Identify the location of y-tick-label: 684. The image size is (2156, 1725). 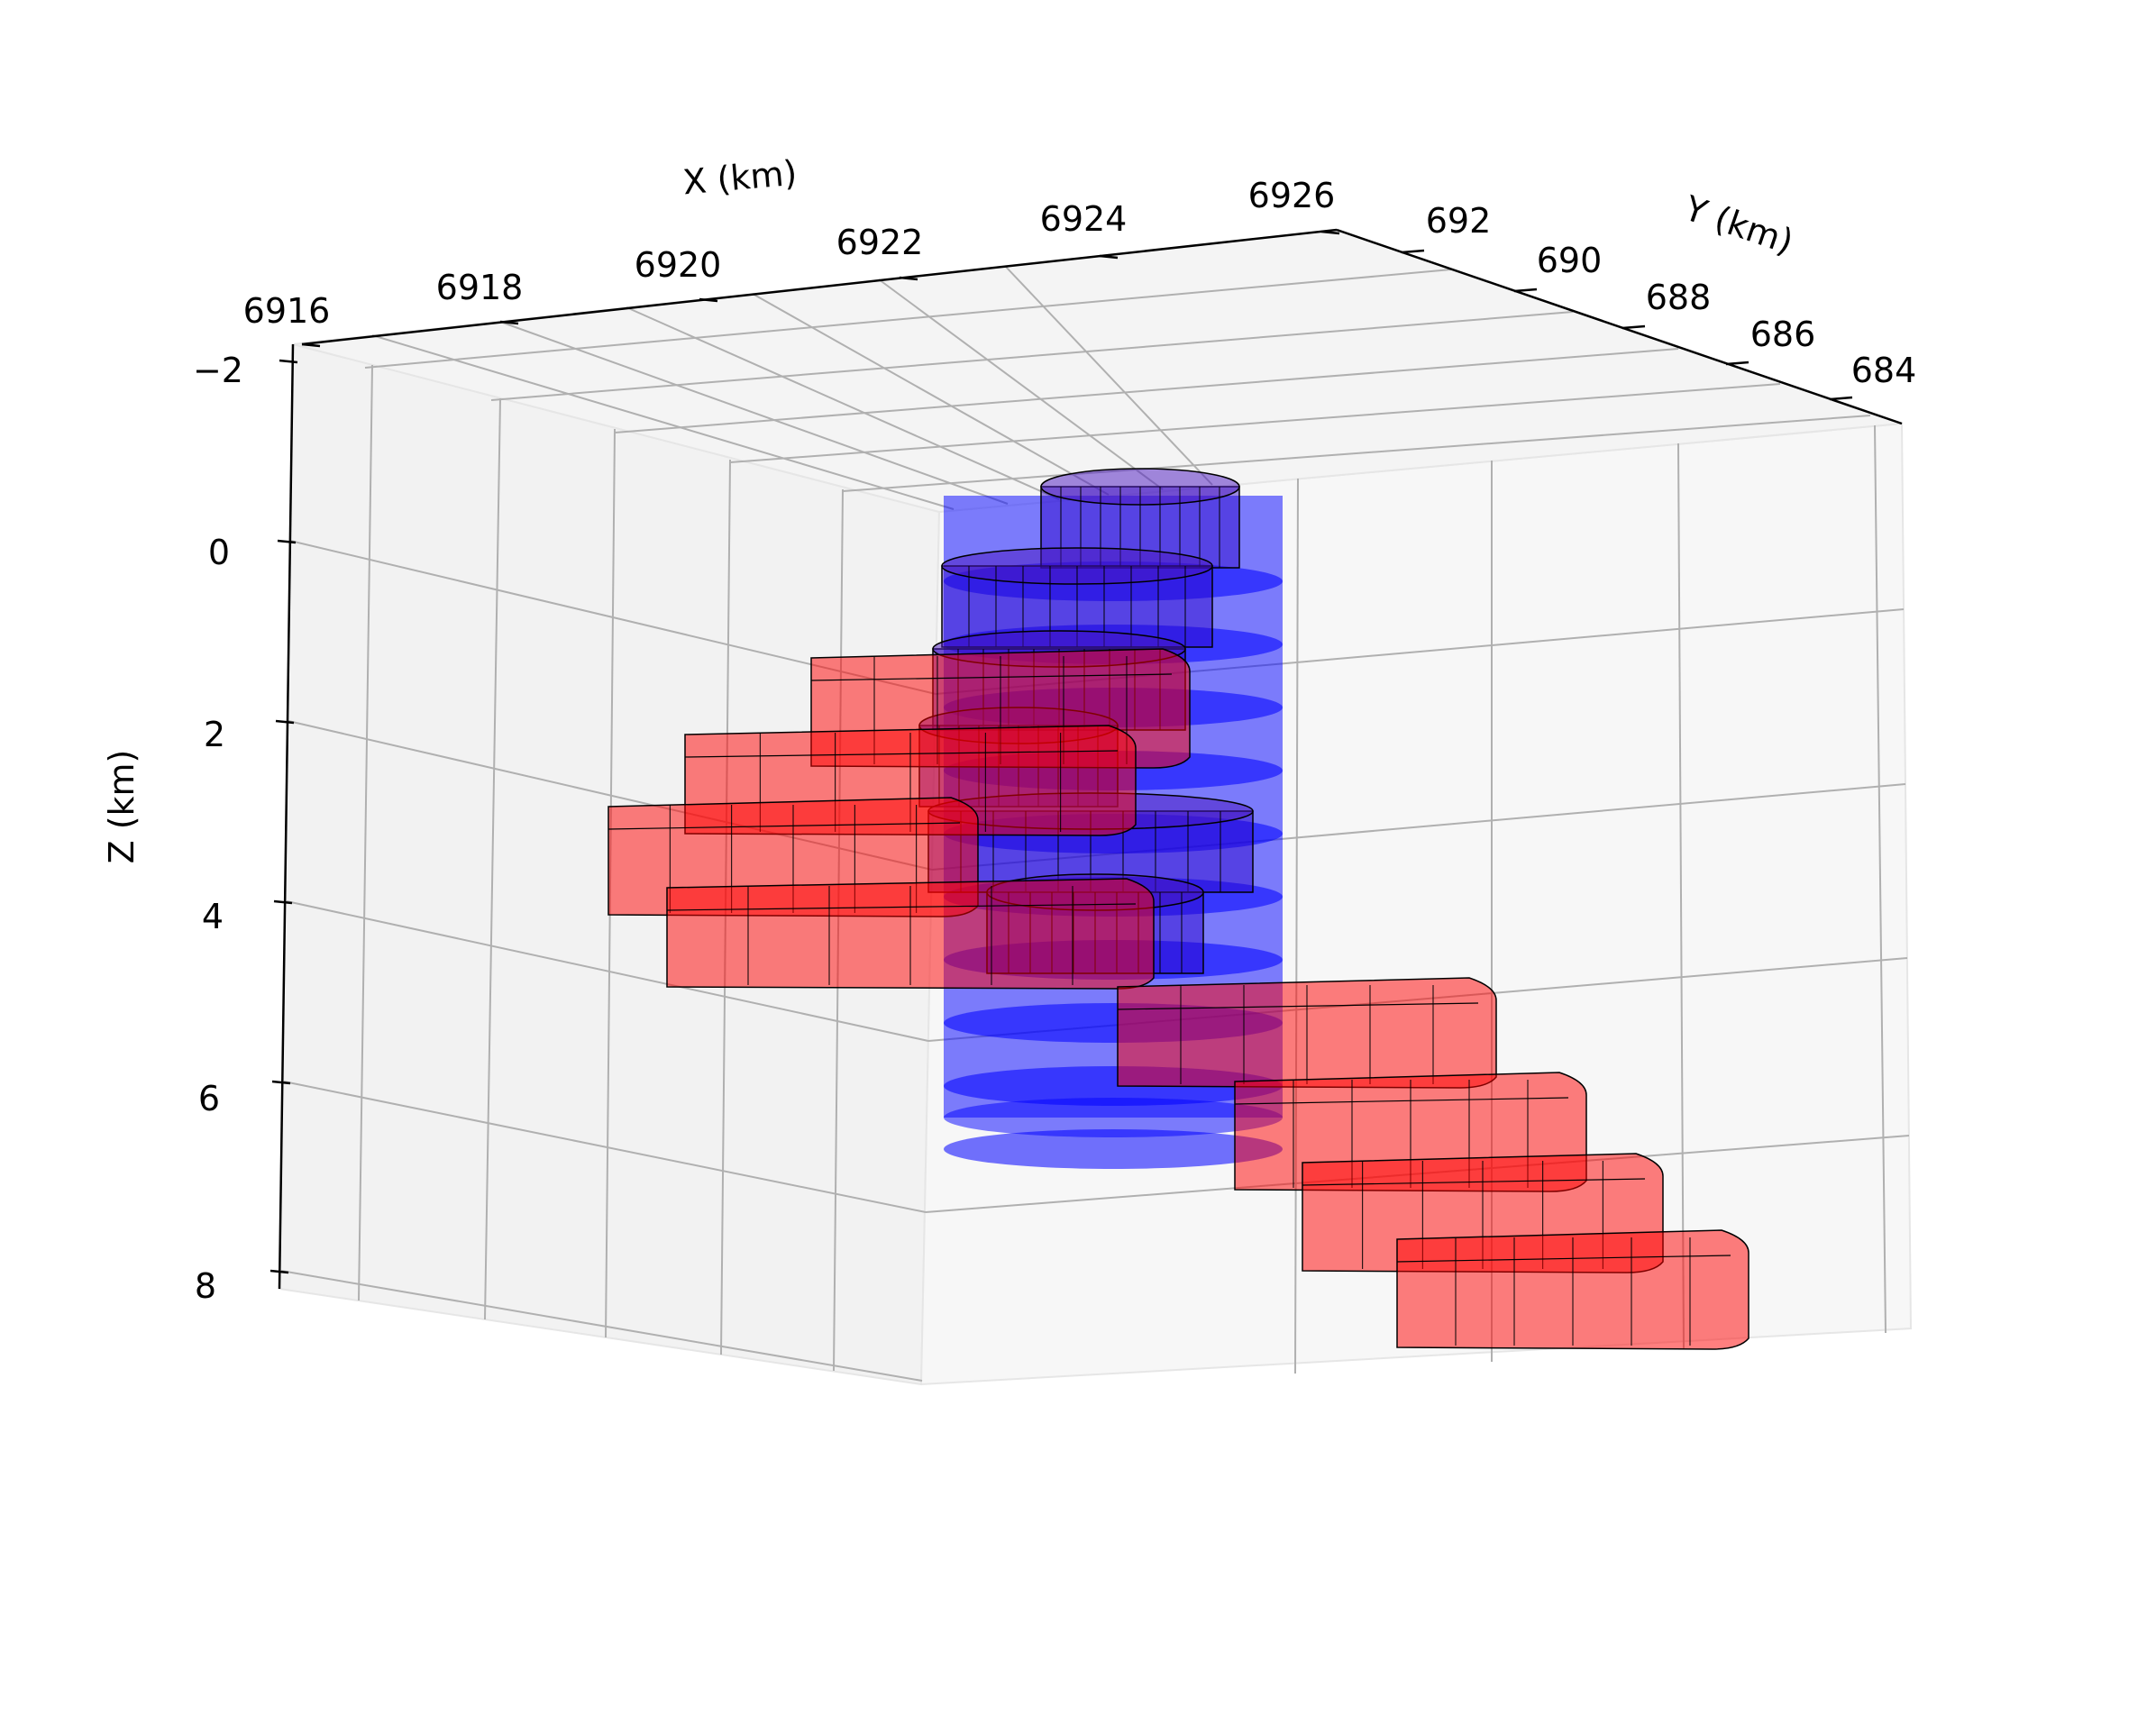
(1884, 370).